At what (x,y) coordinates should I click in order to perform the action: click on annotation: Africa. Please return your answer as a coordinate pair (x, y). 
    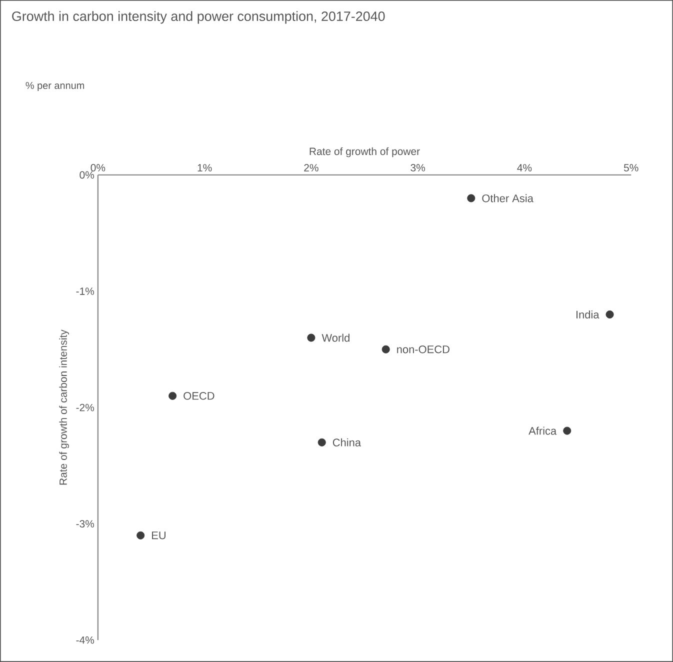
    Looking at the image, I should click on (542, 430).